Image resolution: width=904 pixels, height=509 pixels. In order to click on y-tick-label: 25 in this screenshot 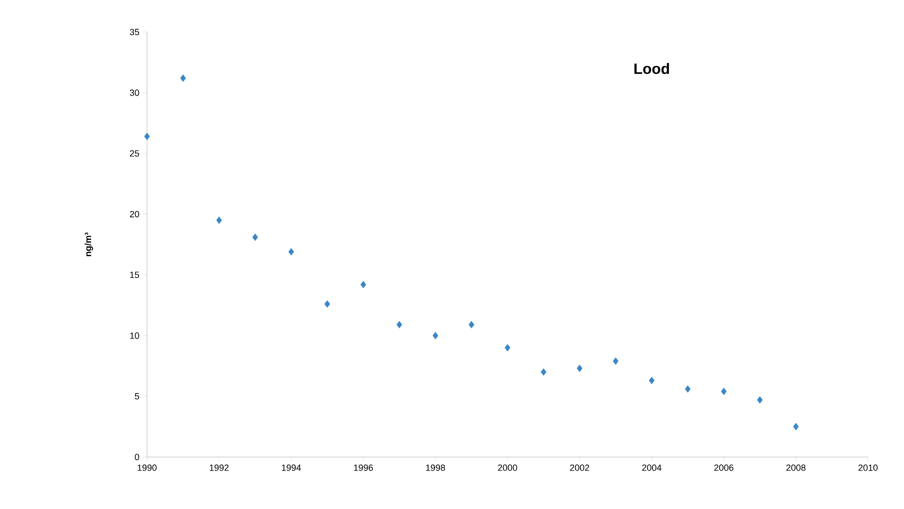, I will do `click(135, 153)`.